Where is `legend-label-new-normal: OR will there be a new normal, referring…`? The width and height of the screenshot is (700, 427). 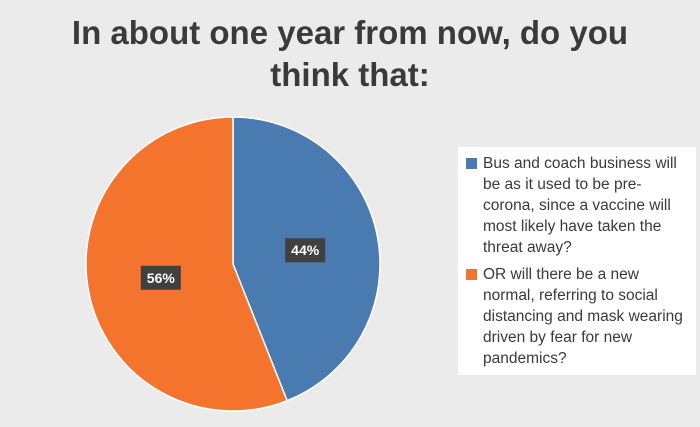
legend-label-new-normal: OR will there be a new normal, referring… is located at coordinates (583, 316).